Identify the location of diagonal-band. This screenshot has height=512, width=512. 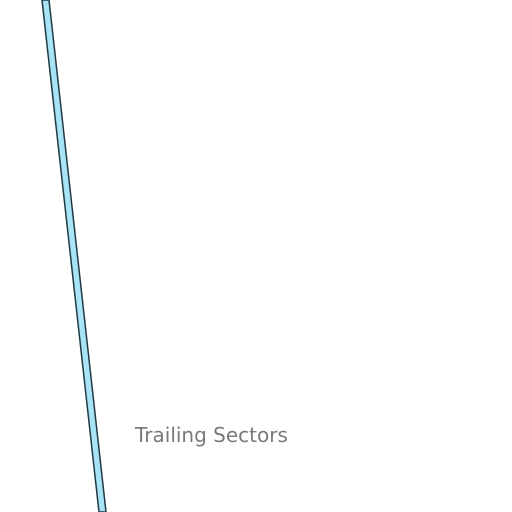
(74, 256).